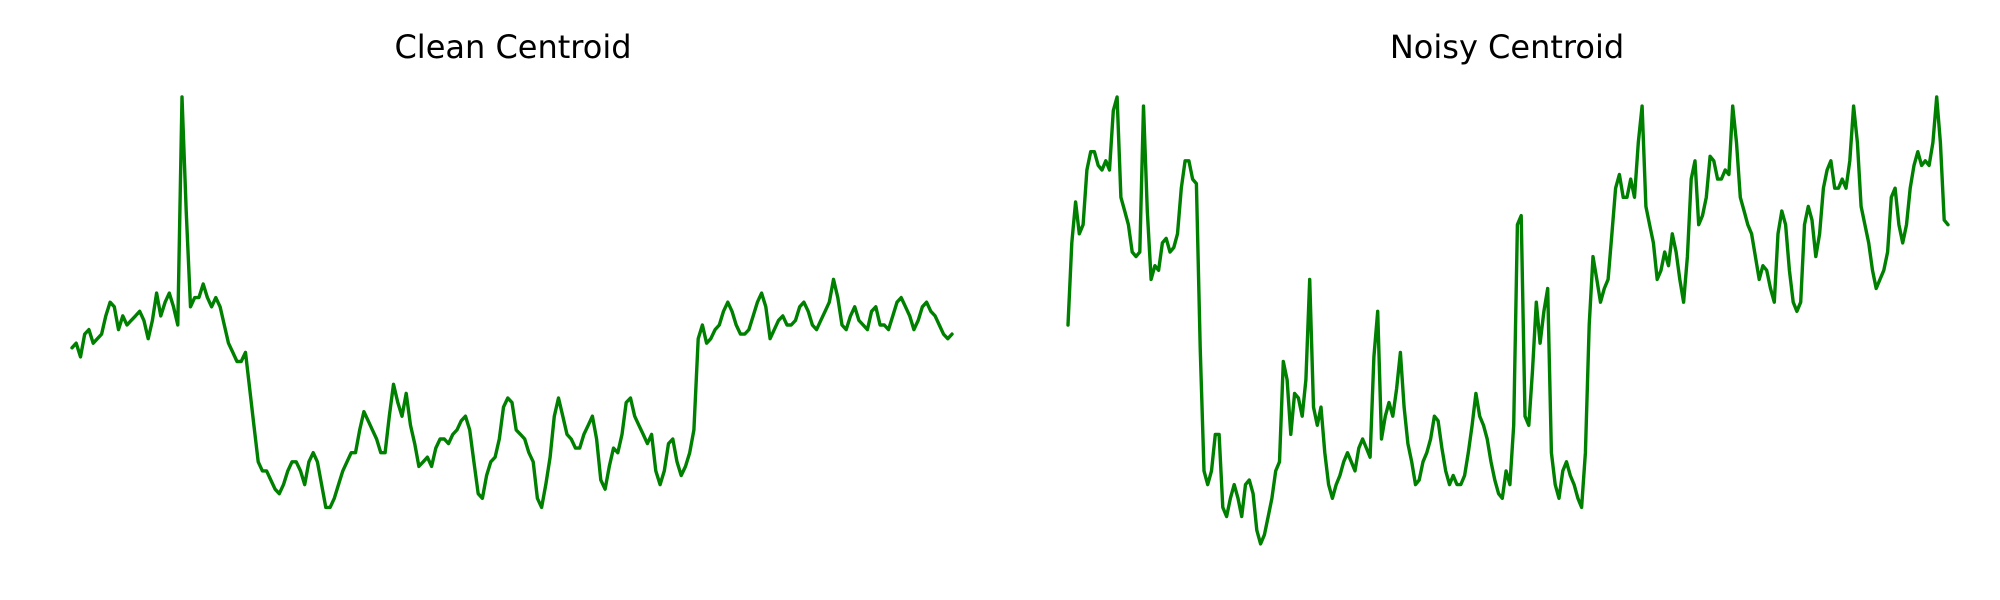  Describe the element at coordinates (1507, 47) in the screenshot. I see `noisy-centroid-title: Noisy Centroid` at that location.